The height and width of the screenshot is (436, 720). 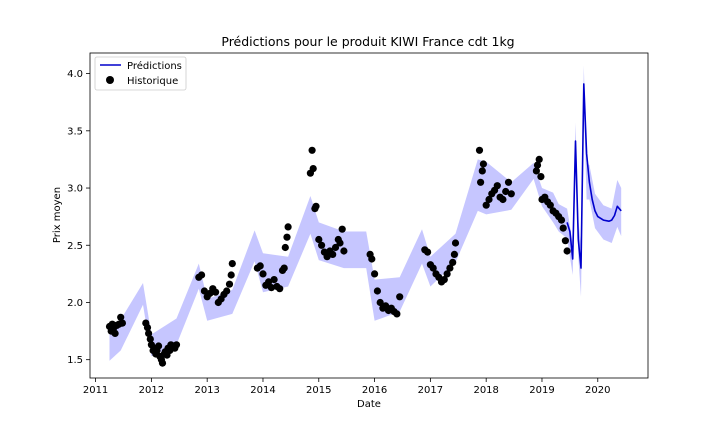 What do you see at coordinates (152, 81) in the screenshot?
I see `legend-historique-label: Historique` at bounding box center [152, 81].